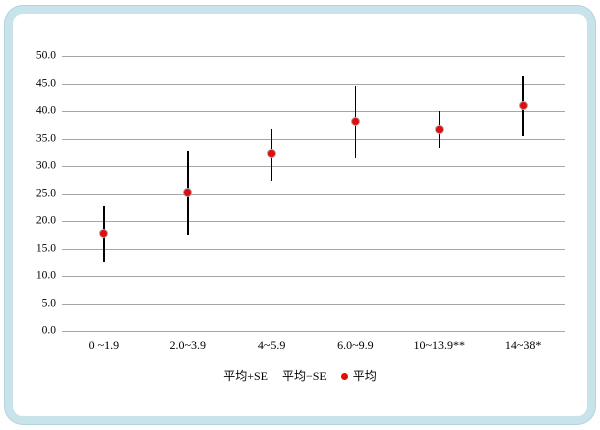 This screenshot has height=430, width=600. I want to click on y-tick-label: 5.0, so click(48, 302).